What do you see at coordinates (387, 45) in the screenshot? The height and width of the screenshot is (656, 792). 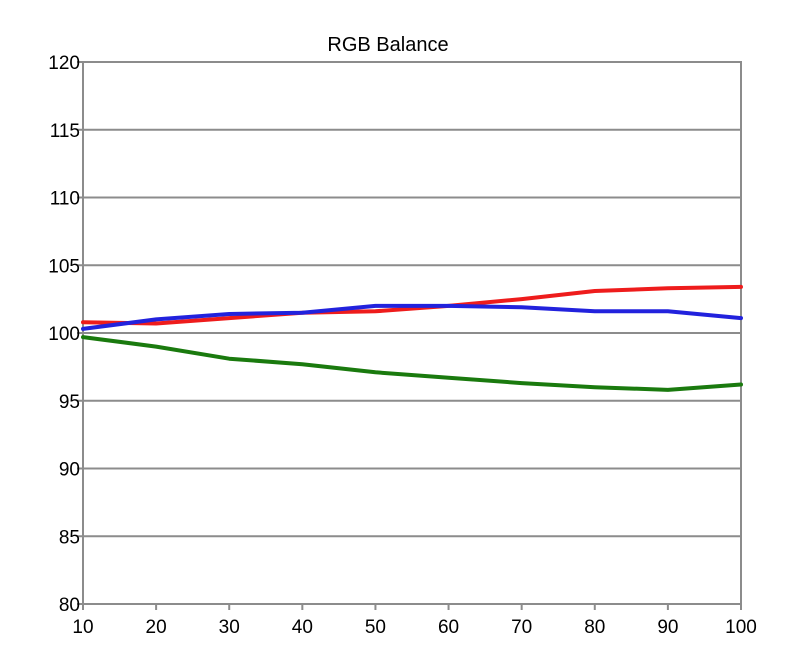 I see `chart-title: RGB Balance` at bounding box center [387, 45].